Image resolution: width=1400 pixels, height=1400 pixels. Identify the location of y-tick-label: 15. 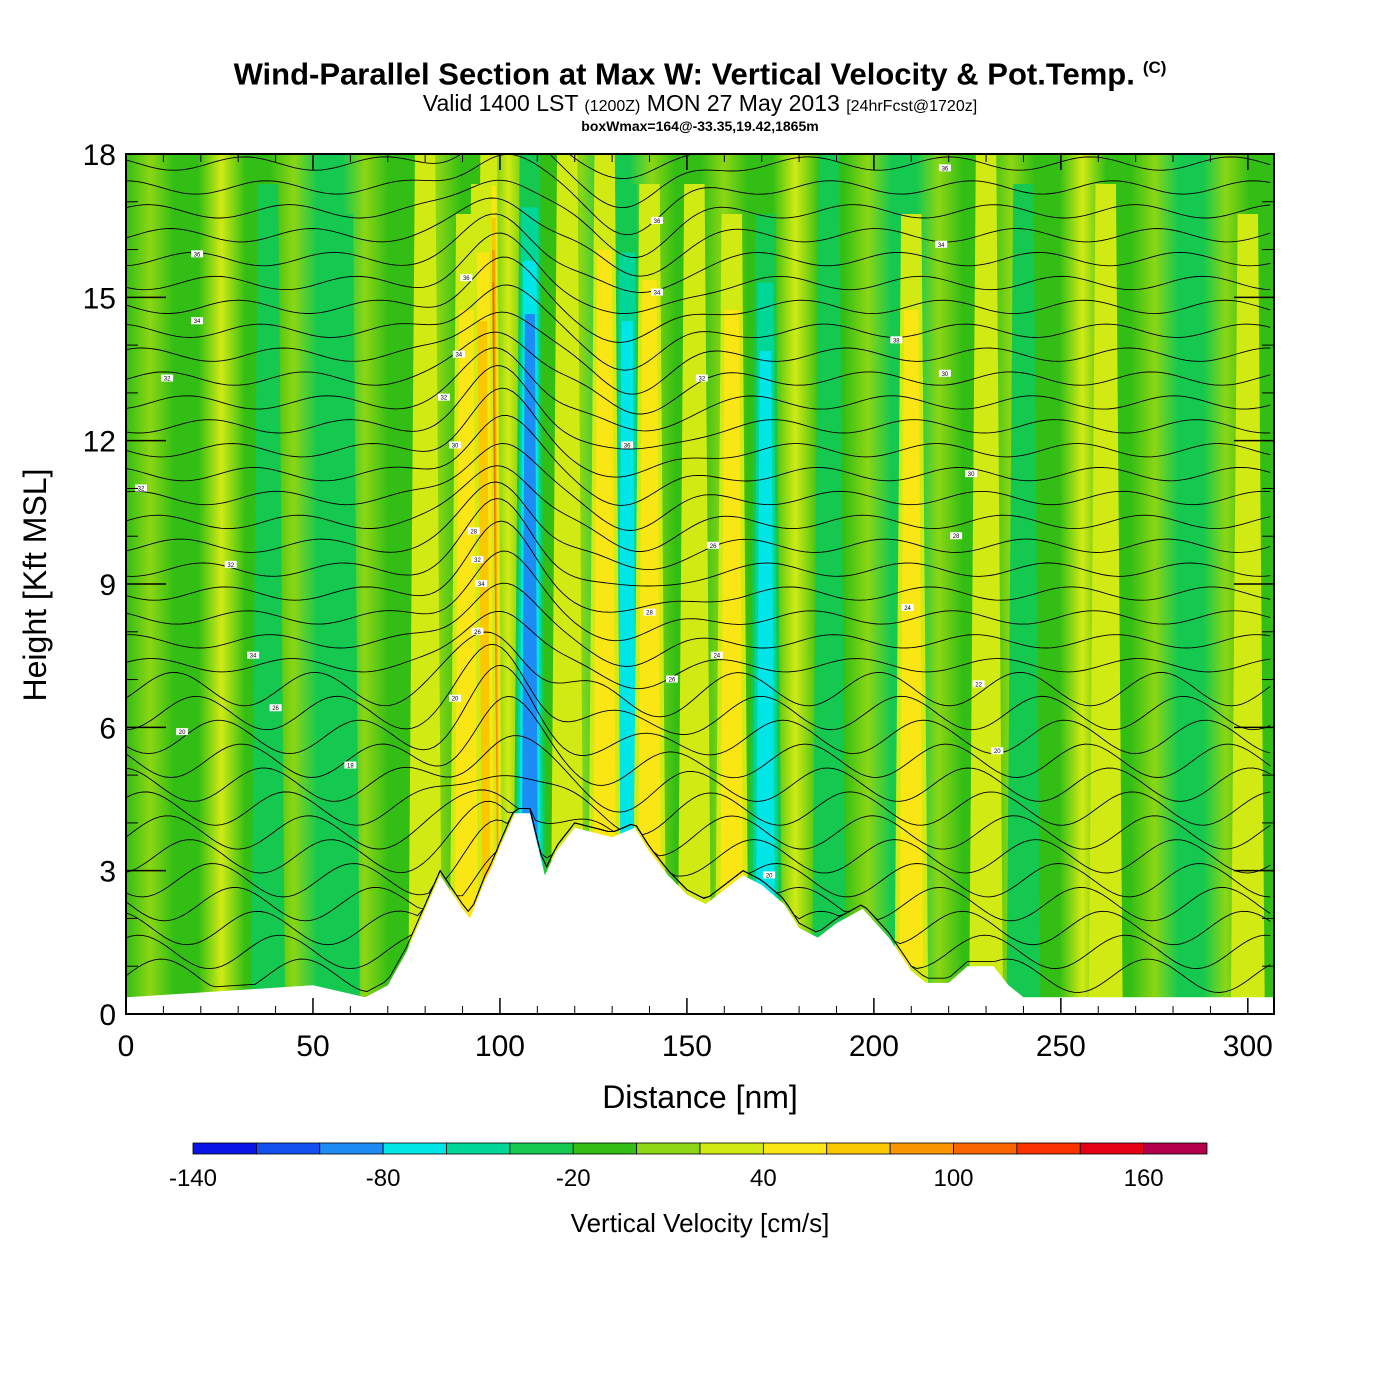
(99, 298).